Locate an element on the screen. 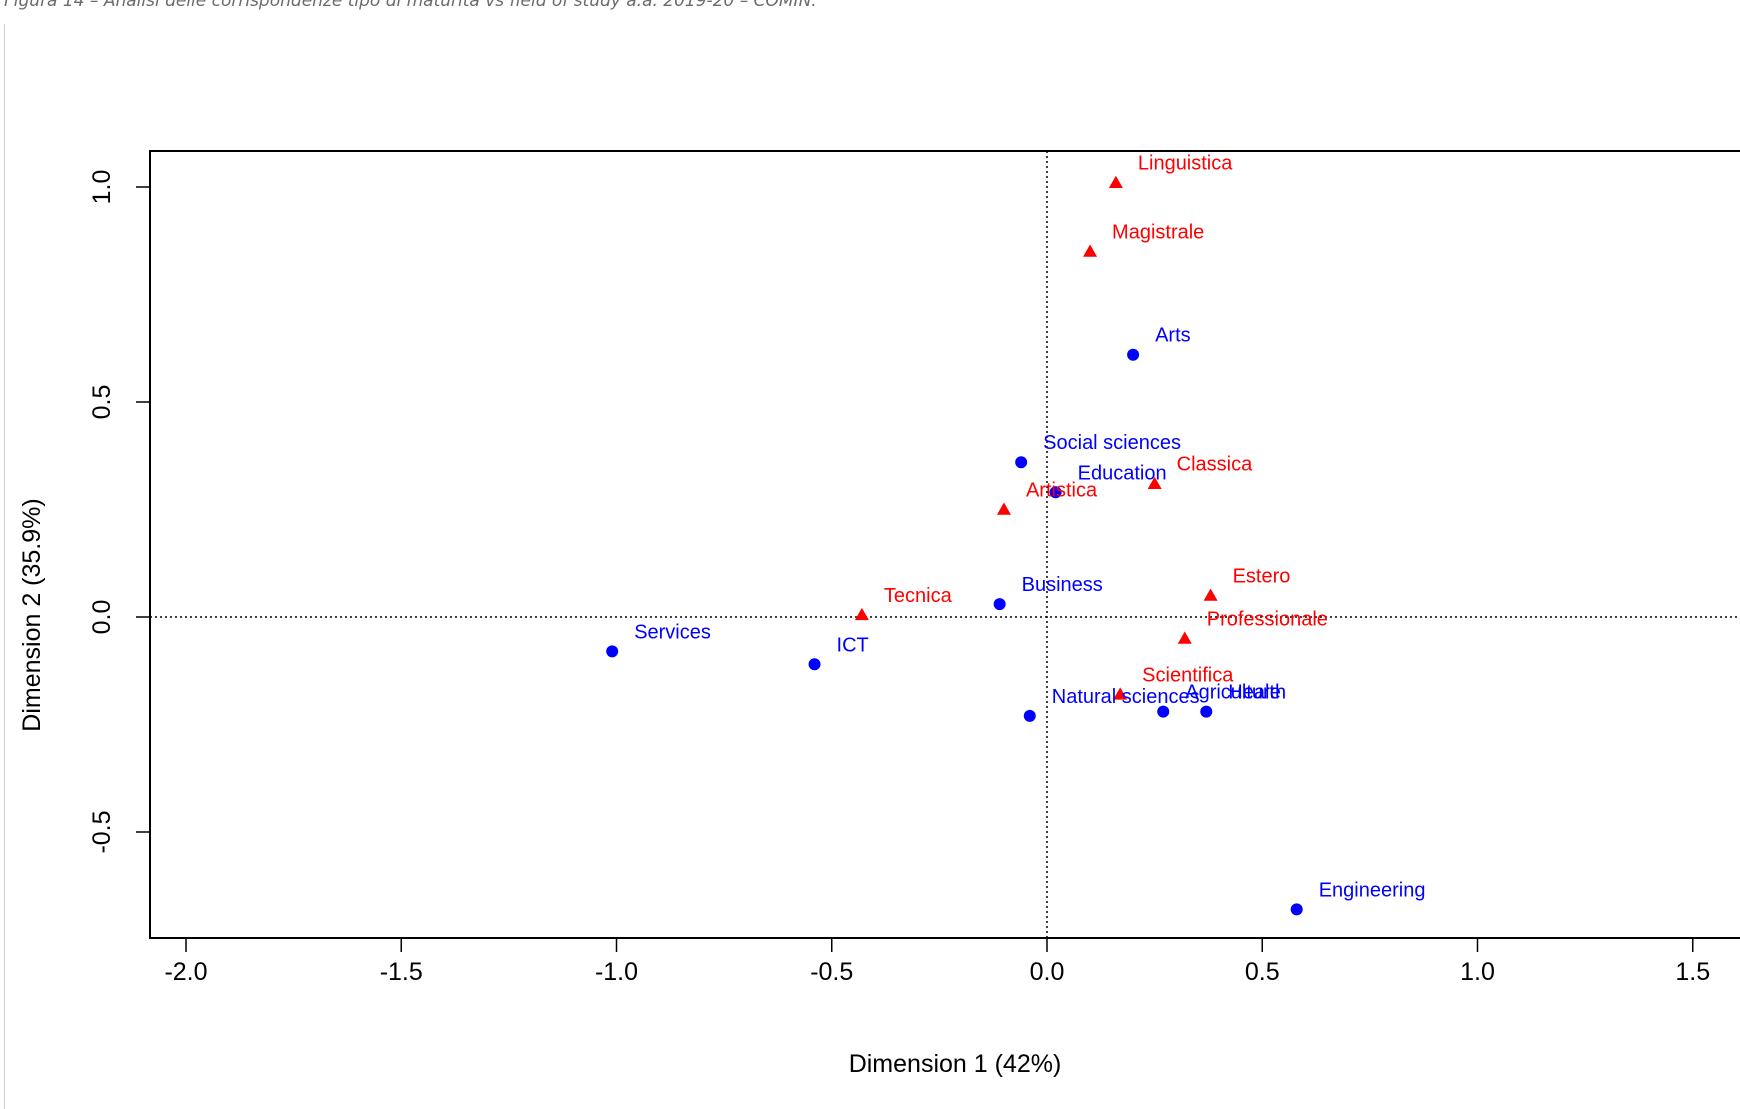 This screenshot has height=1109, width=1740. point-label: Business is located at coordinates (1062, 585).